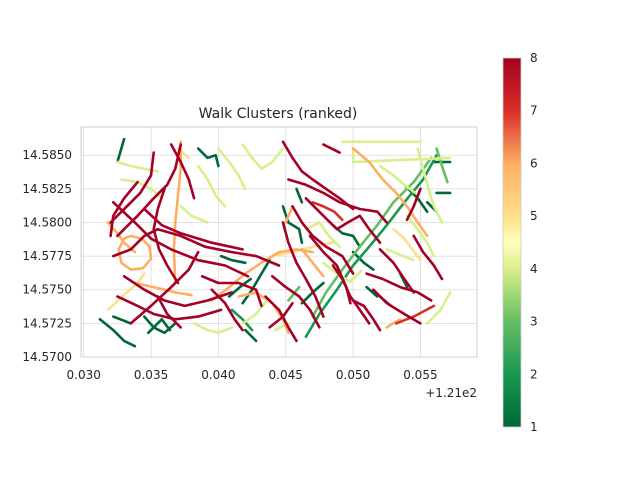 This screenshot has width=640, height=480. Describe the element at coordinates (47, 189) in the screenshot. I see `y-tick-label: 14.5825` at that location.